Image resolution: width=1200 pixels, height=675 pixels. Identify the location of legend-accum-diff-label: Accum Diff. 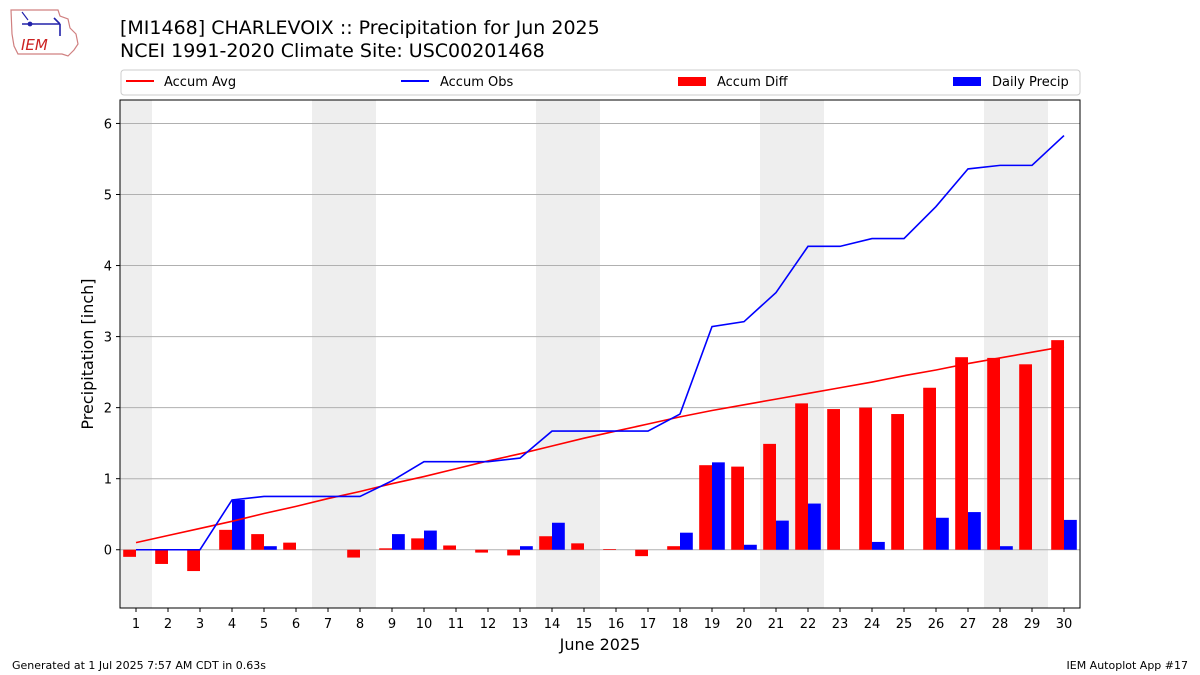
(753, 82).